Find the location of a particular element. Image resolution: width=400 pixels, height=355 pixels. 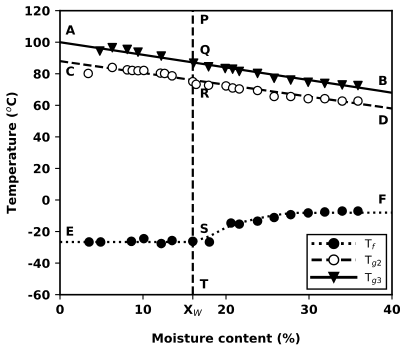

x-tick-label: X$_{W}$ is located at coordinates (193, 310).